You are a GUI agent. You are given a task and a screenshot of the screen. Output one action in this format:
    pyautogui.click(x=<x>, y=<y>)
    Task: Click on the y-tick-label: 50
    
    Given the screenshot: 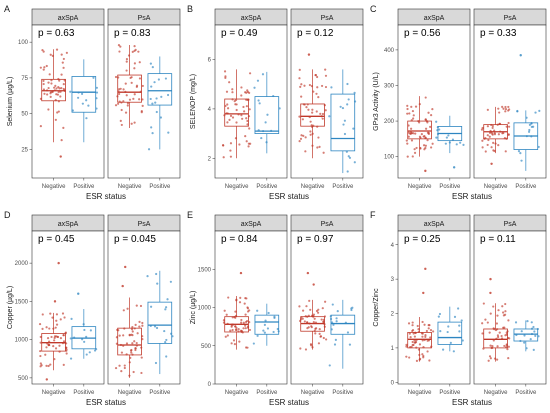 What is the action you would take?
    pyautogui.click(x=24, y=115)
    